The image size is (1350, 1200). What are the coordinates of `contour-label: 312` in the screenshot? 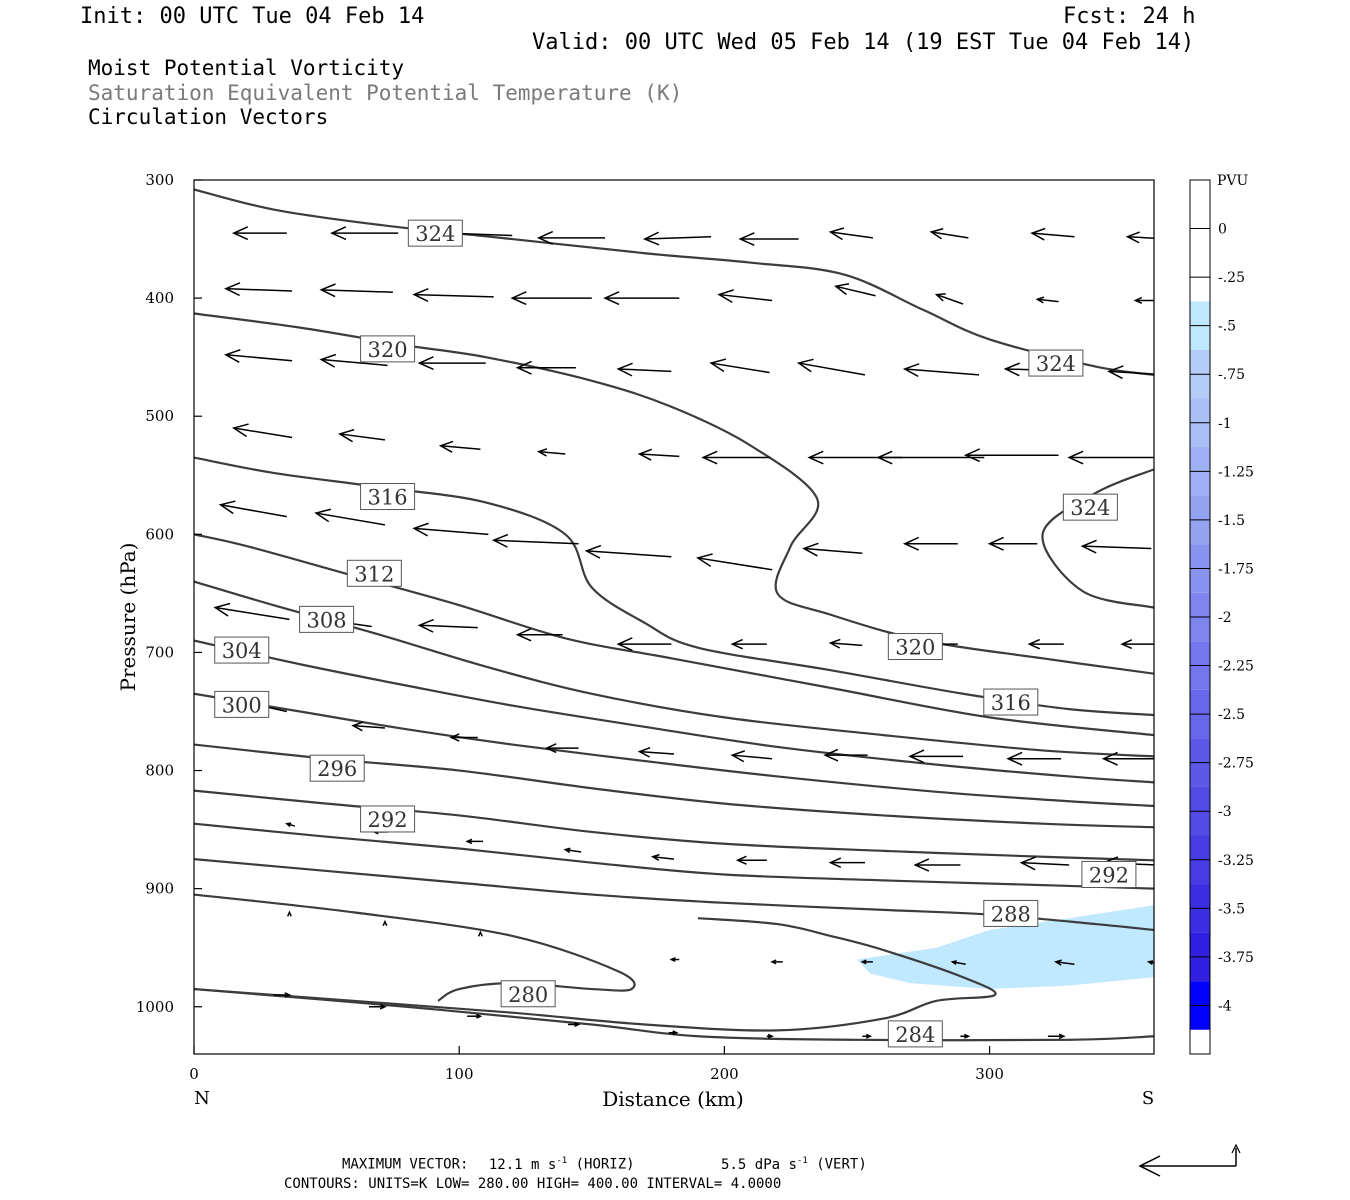 It's located at (374, 573).